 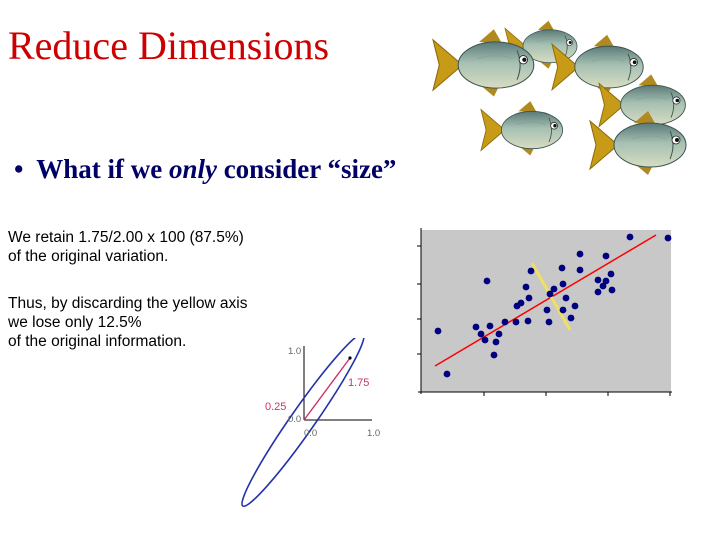 What do you see at coordinates (303, 423) in the screenshot?
I see `variation-ellipse` at bounding box center [303, 423].